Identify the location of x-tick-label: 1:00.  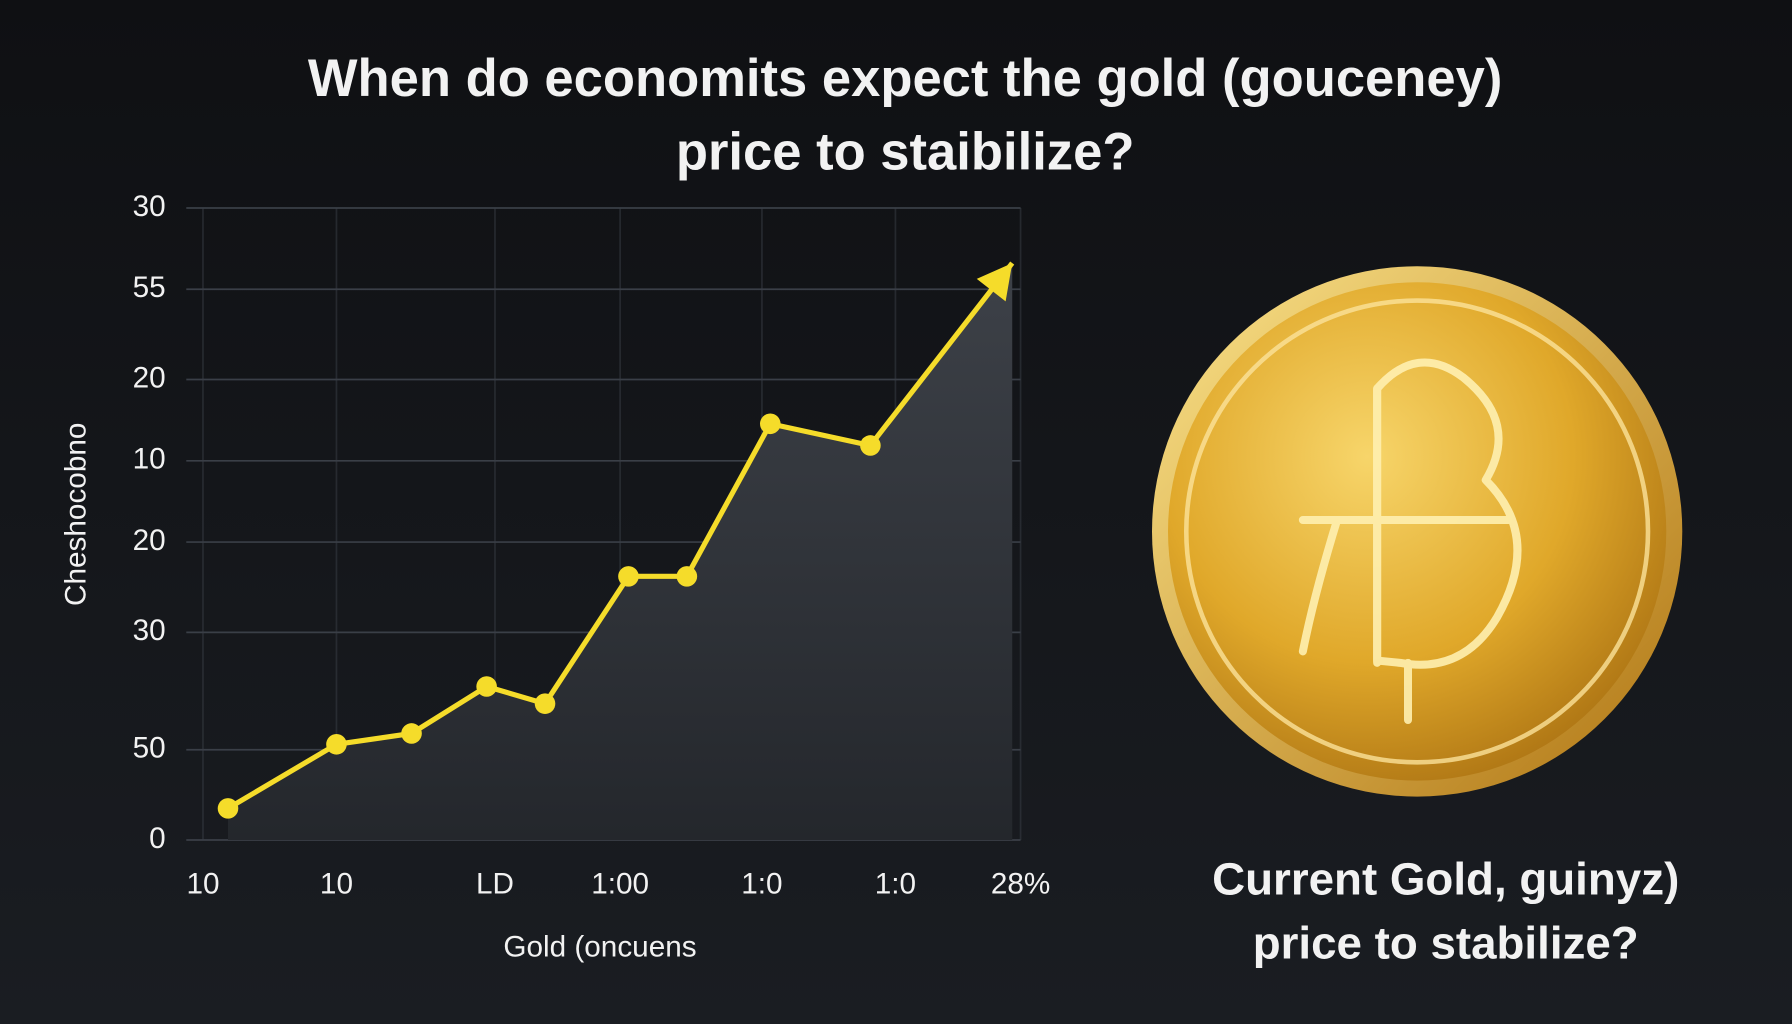
(620, 884).